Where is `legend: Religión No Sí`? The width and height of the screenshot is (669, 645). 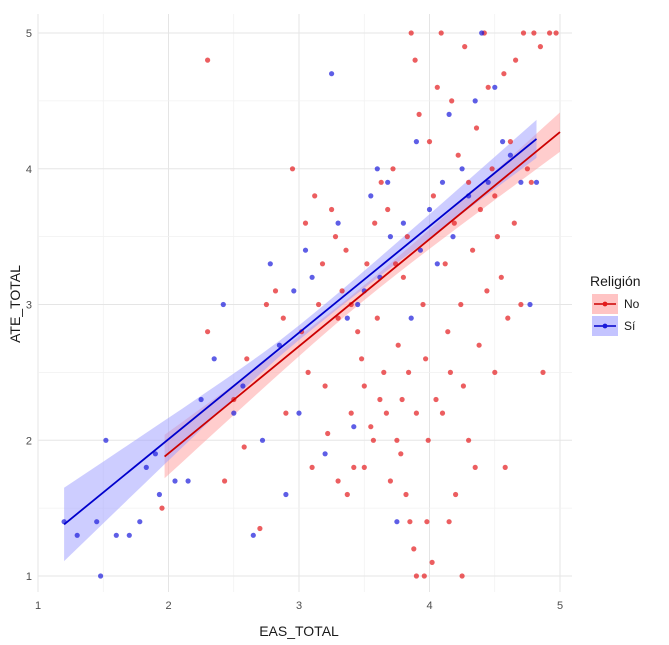
legend: Religión No Sí is located at coordinates (615, 304).